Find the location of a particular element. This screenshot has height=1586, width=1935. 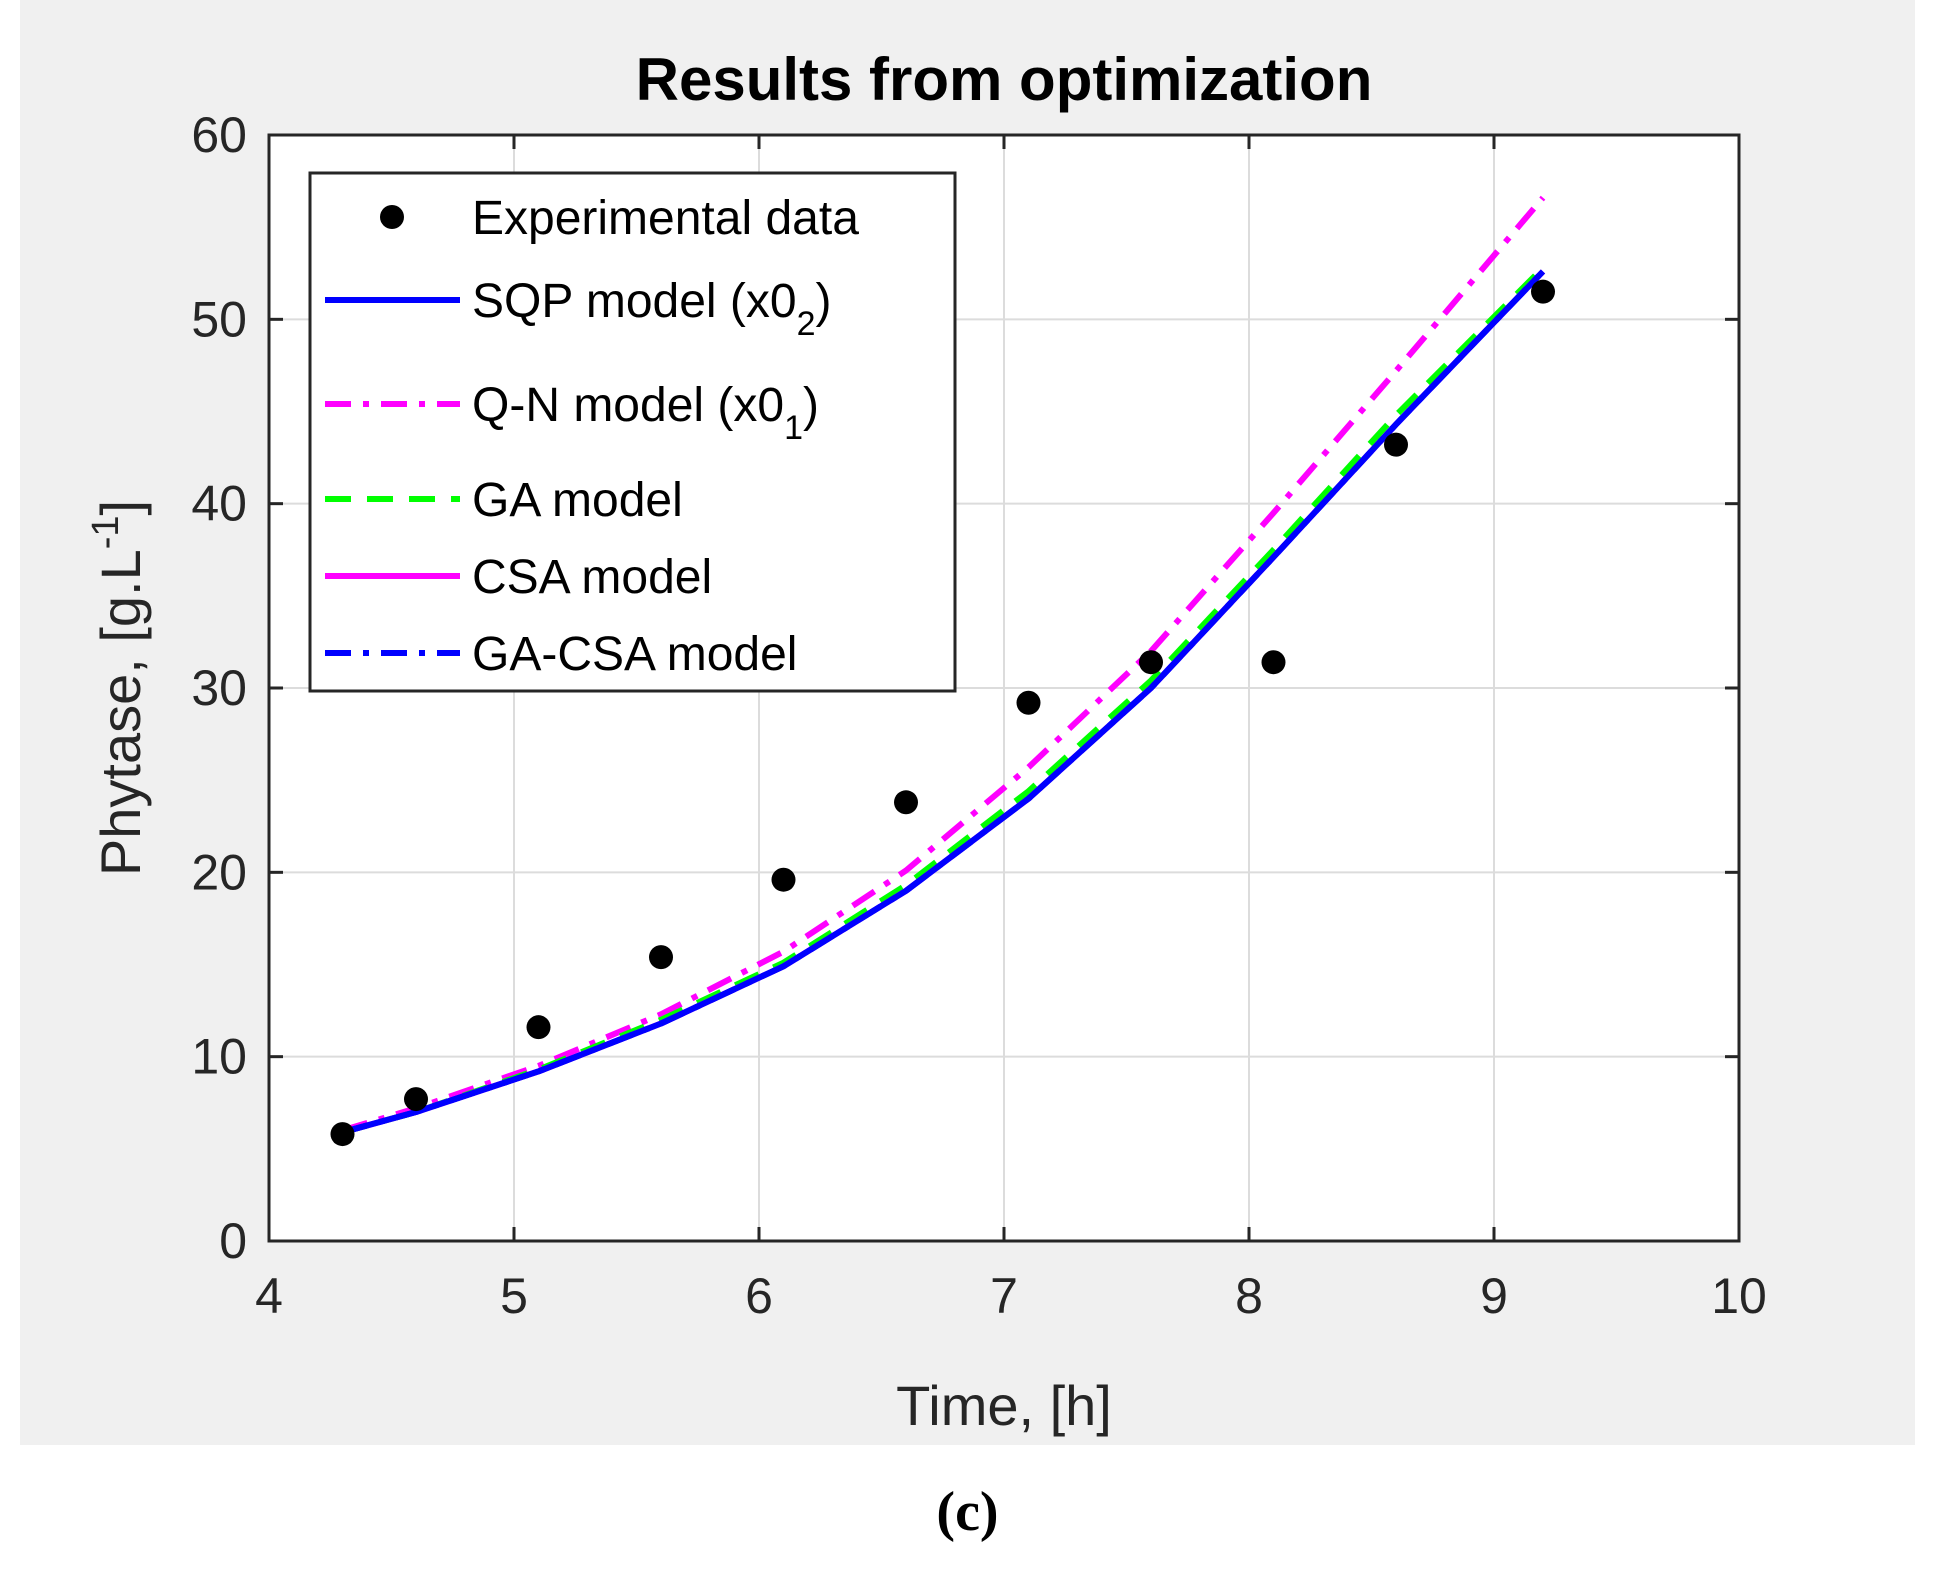

legend-marker is located at coordinates (392, 217).